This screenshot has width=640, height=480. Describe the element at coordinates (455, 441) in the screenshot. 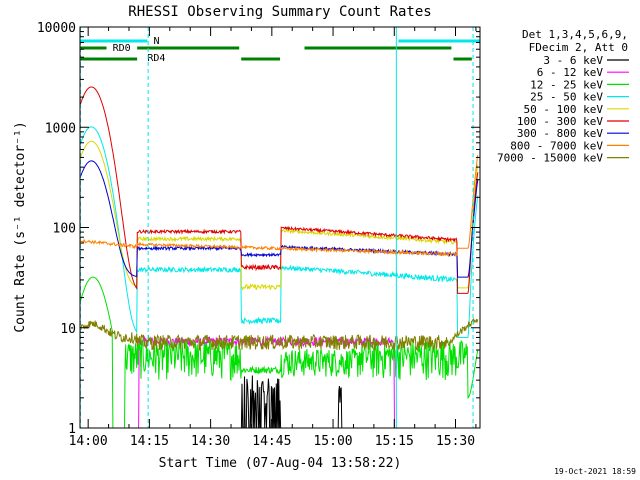

I see `x-tick-label: 15:30` at that location.